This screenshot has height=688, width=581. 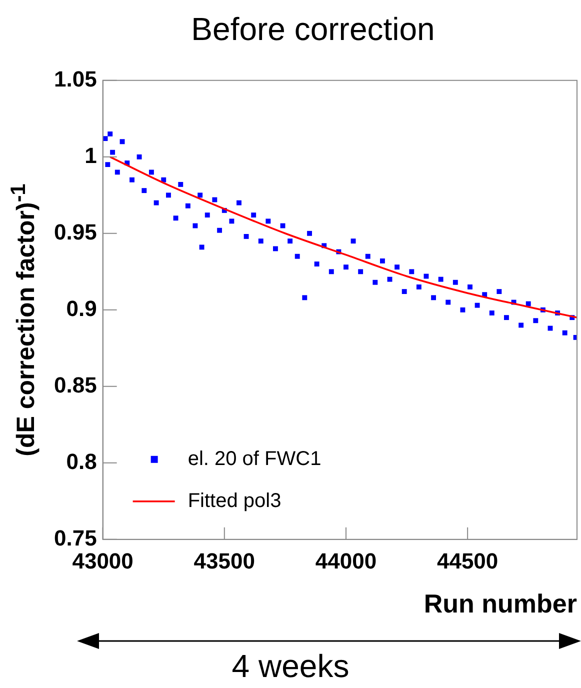 What do you see at coordinates (75, 385) in the screenshot?
I see `y-tick-label: 0.85` at bounding box center [75, 385].